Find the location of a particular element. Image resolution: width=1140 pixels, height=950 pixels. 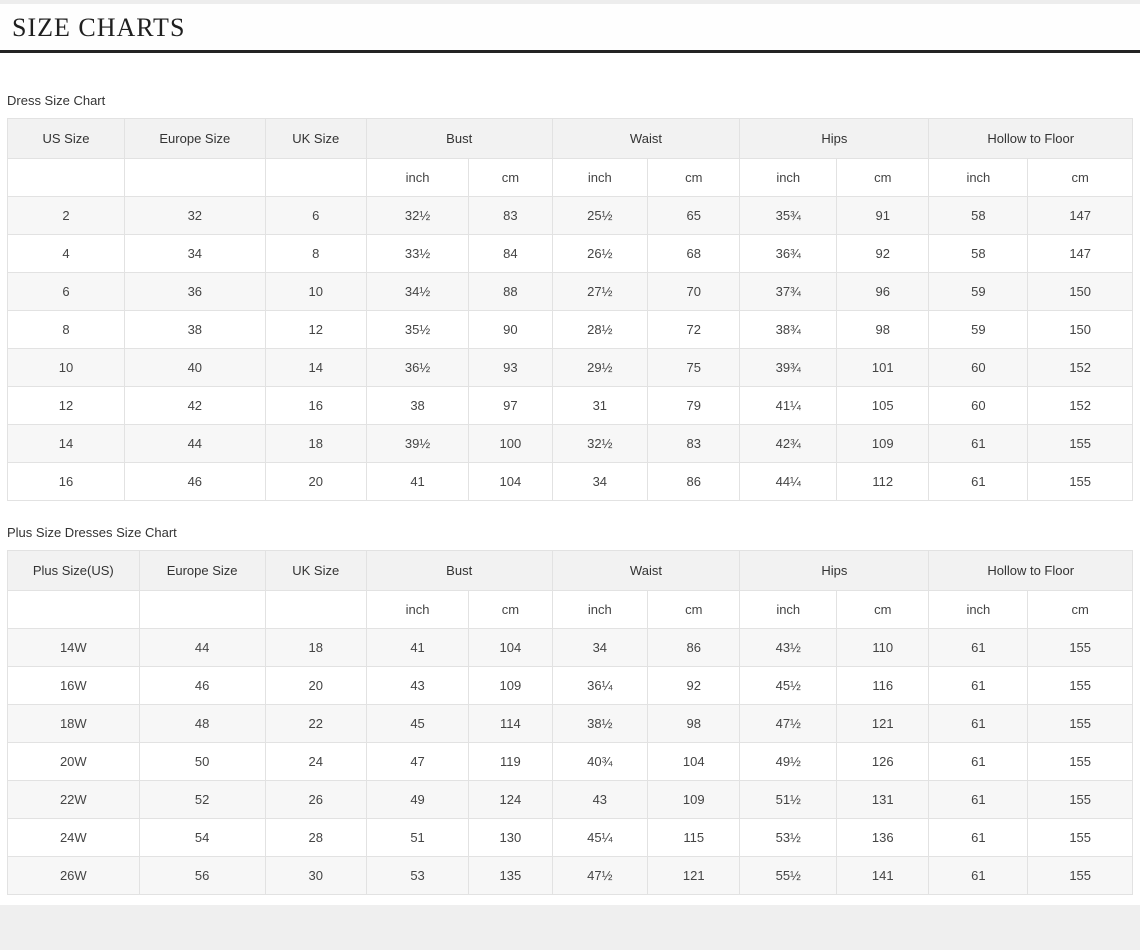

size-cell: 100 is located at coordinates (510, 443).